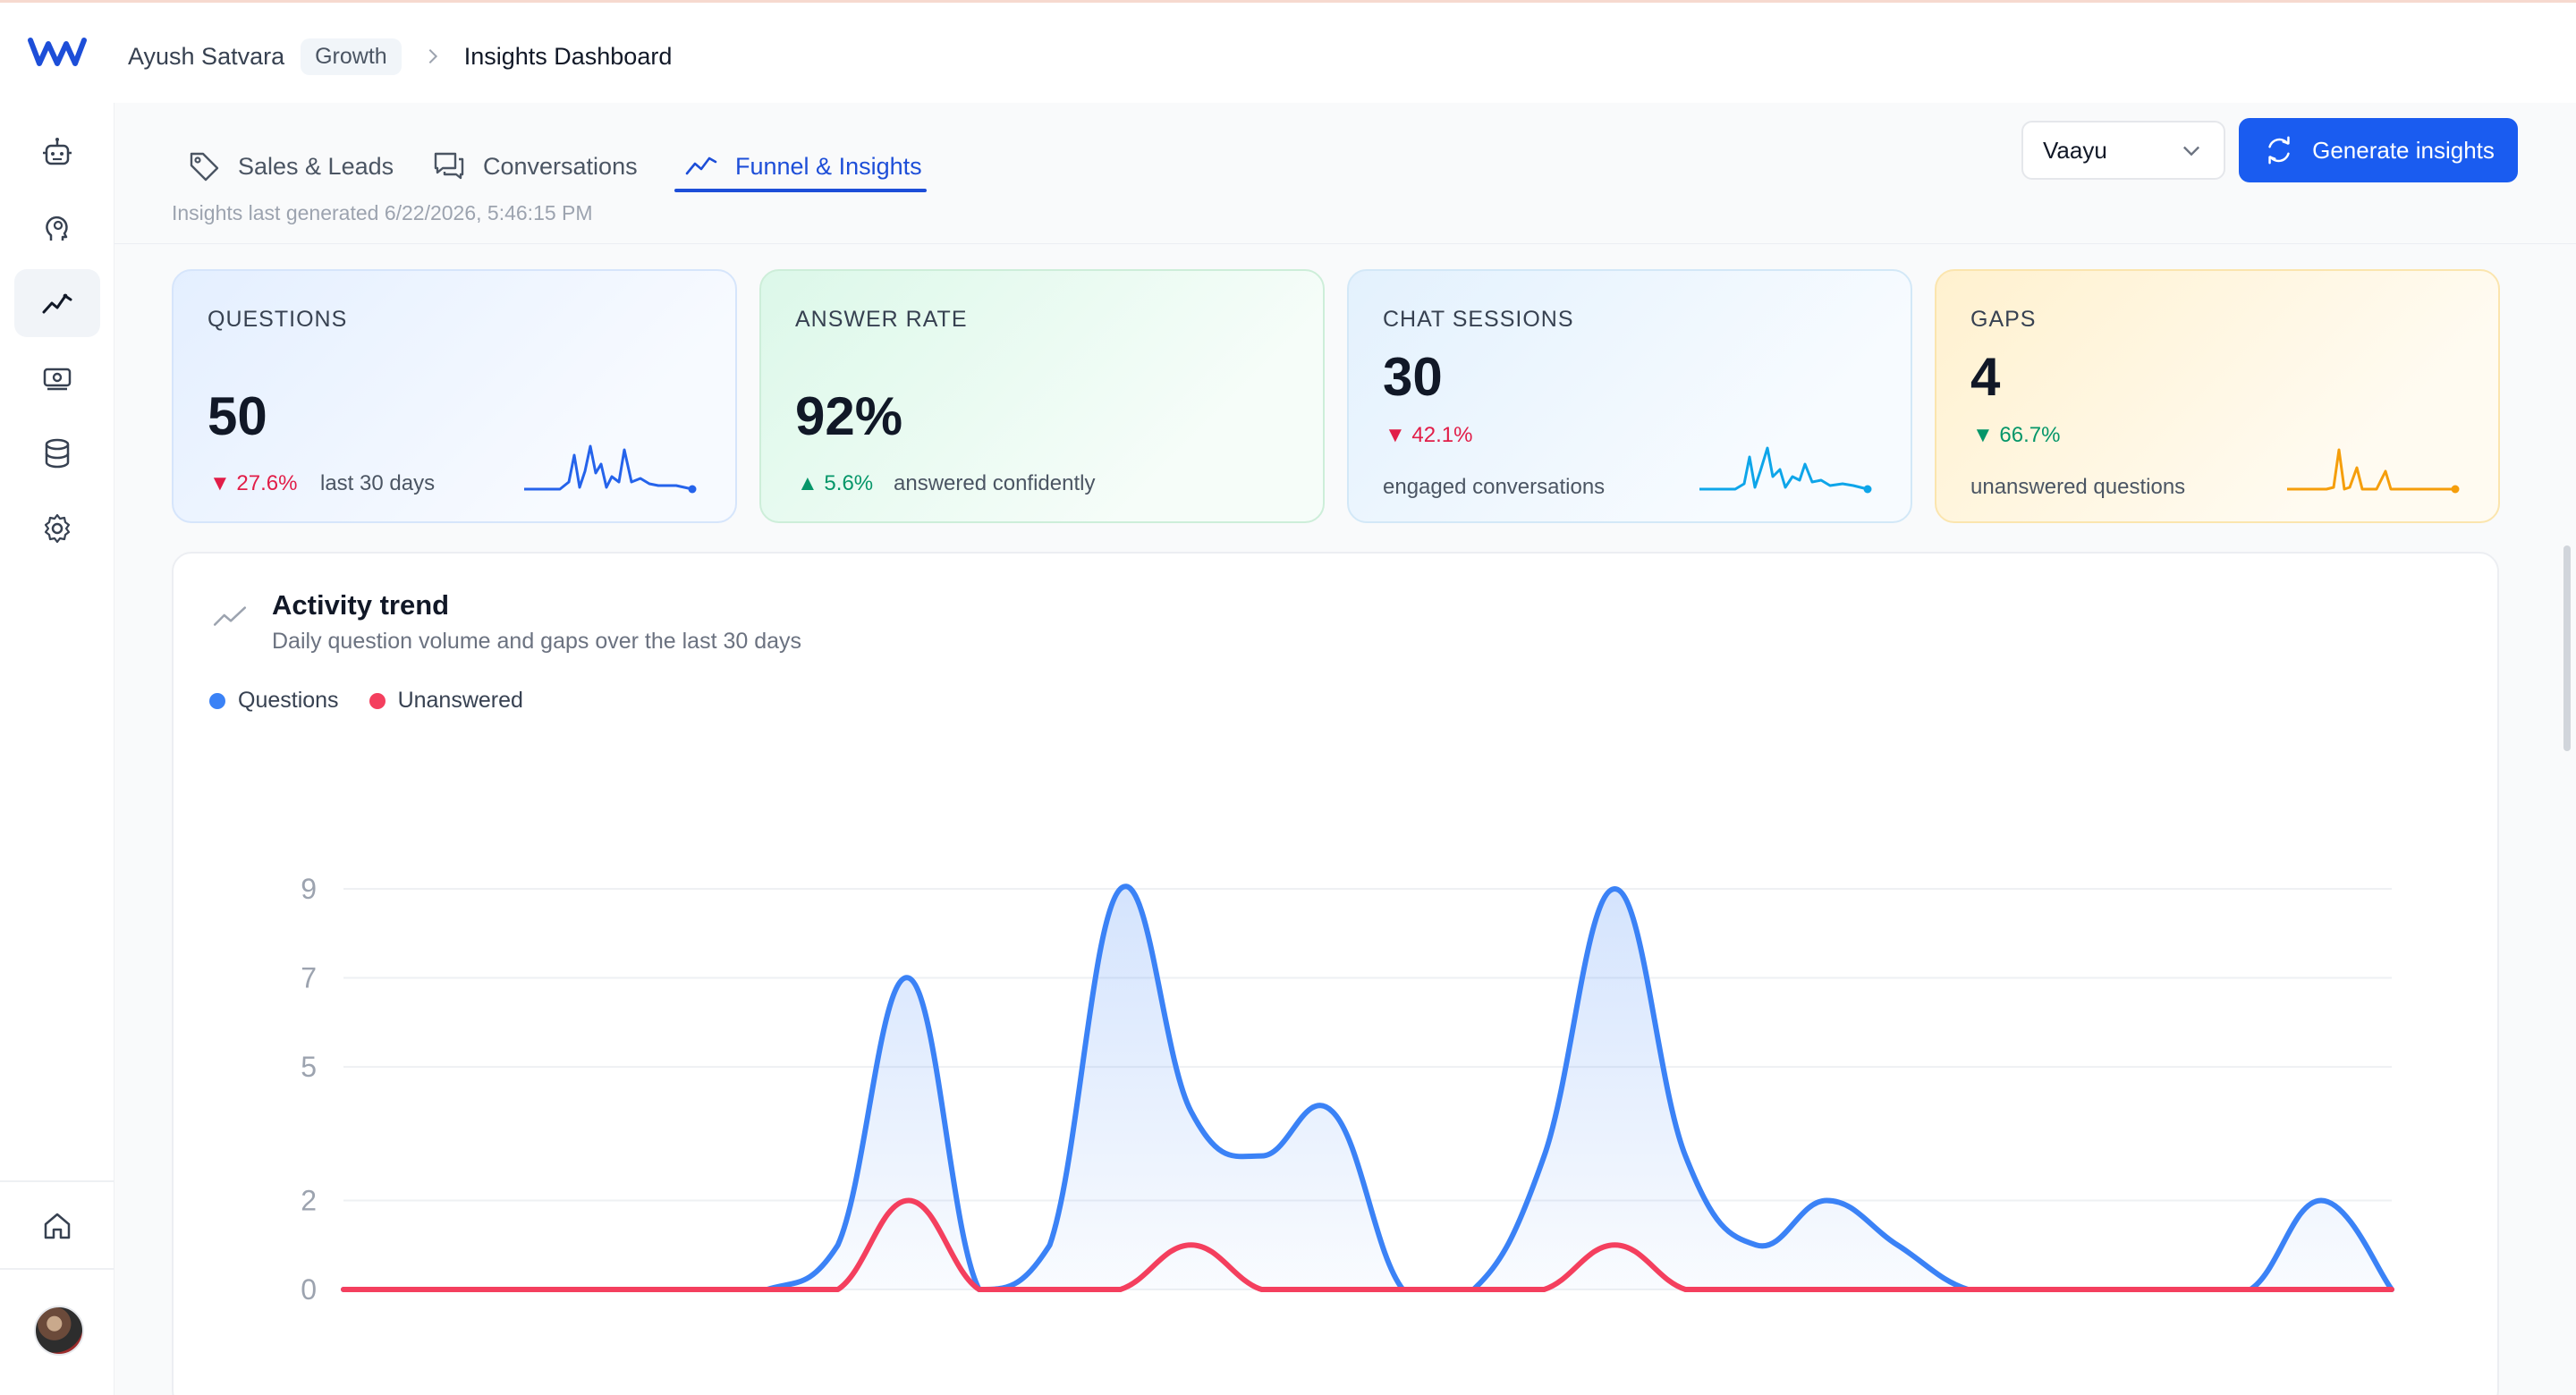 The height and width of the screenshot is (1395, 2576). Describe the element at coordinates (2075, 150) in the screenshot. I see `agent-select-value: Vaayu` at that location.